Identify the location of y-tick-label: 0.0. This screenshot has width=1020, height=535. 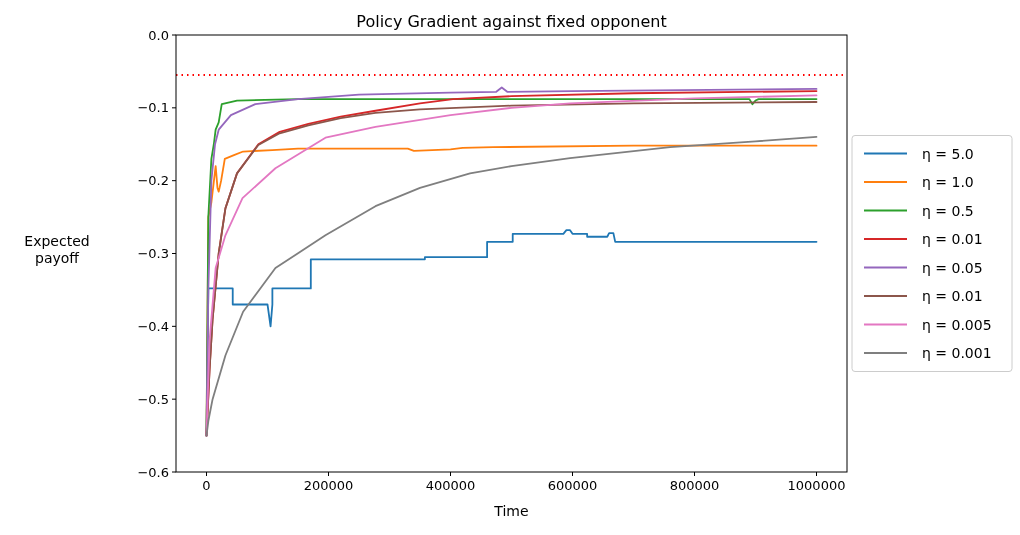
(158, 35).